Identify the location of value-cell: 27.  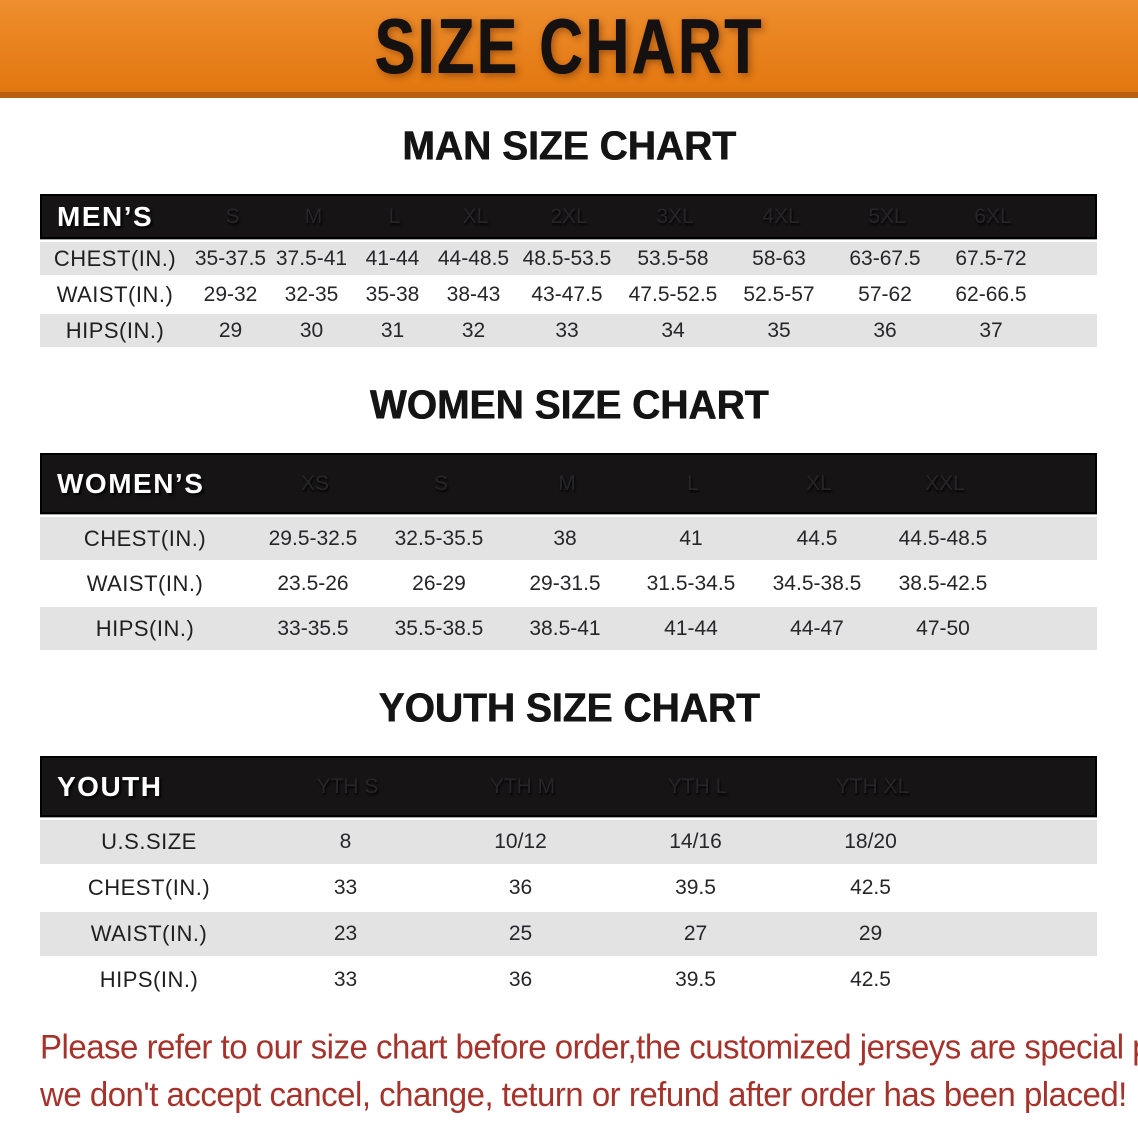
(695, 933).